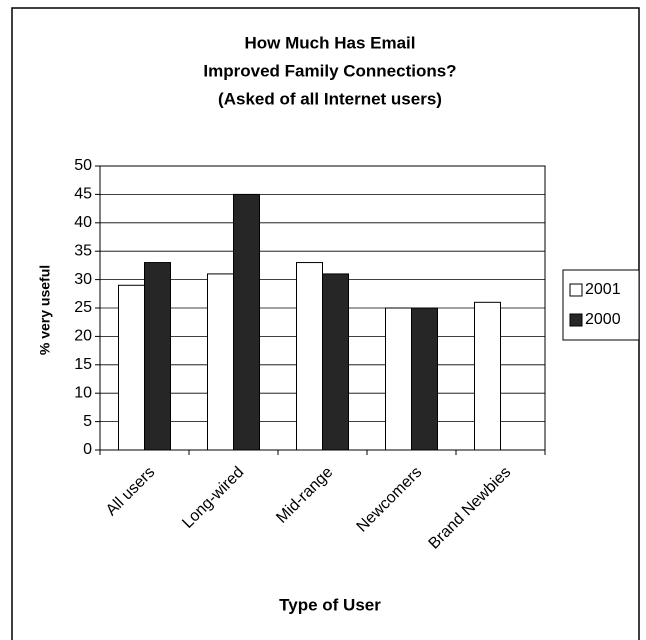 This screenshot has height=640, width=646. Describe the element at coordinates (83, 392) in the screenshot. I see `y-tick-label: 10` at that location.